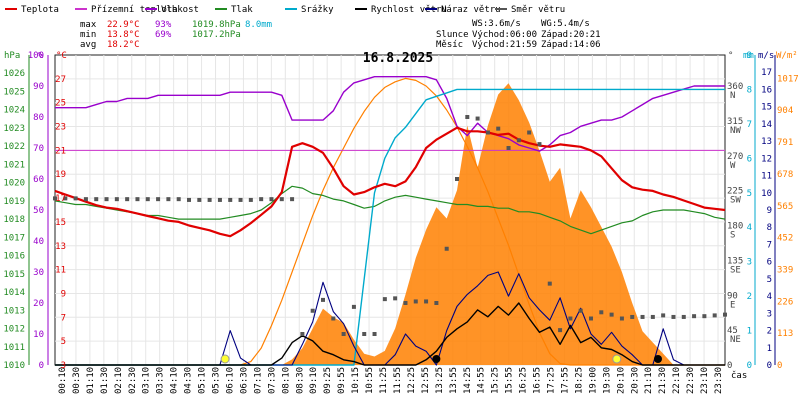 This screenshot has width=800, height=400. Describe the element at coordinates (60, 104) in the screenshot. I see `temperature-tick: 25` at that location.